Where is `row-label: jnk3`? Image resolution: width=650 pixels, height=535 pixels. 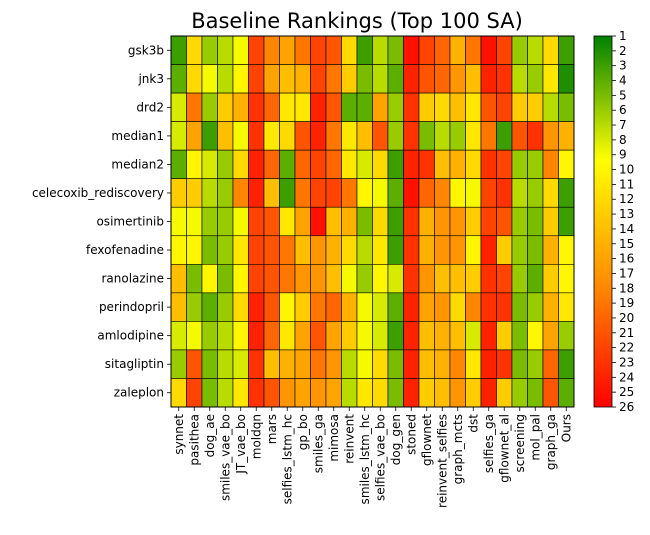
row-label: jnk3 is located at coordinates (150, 79).